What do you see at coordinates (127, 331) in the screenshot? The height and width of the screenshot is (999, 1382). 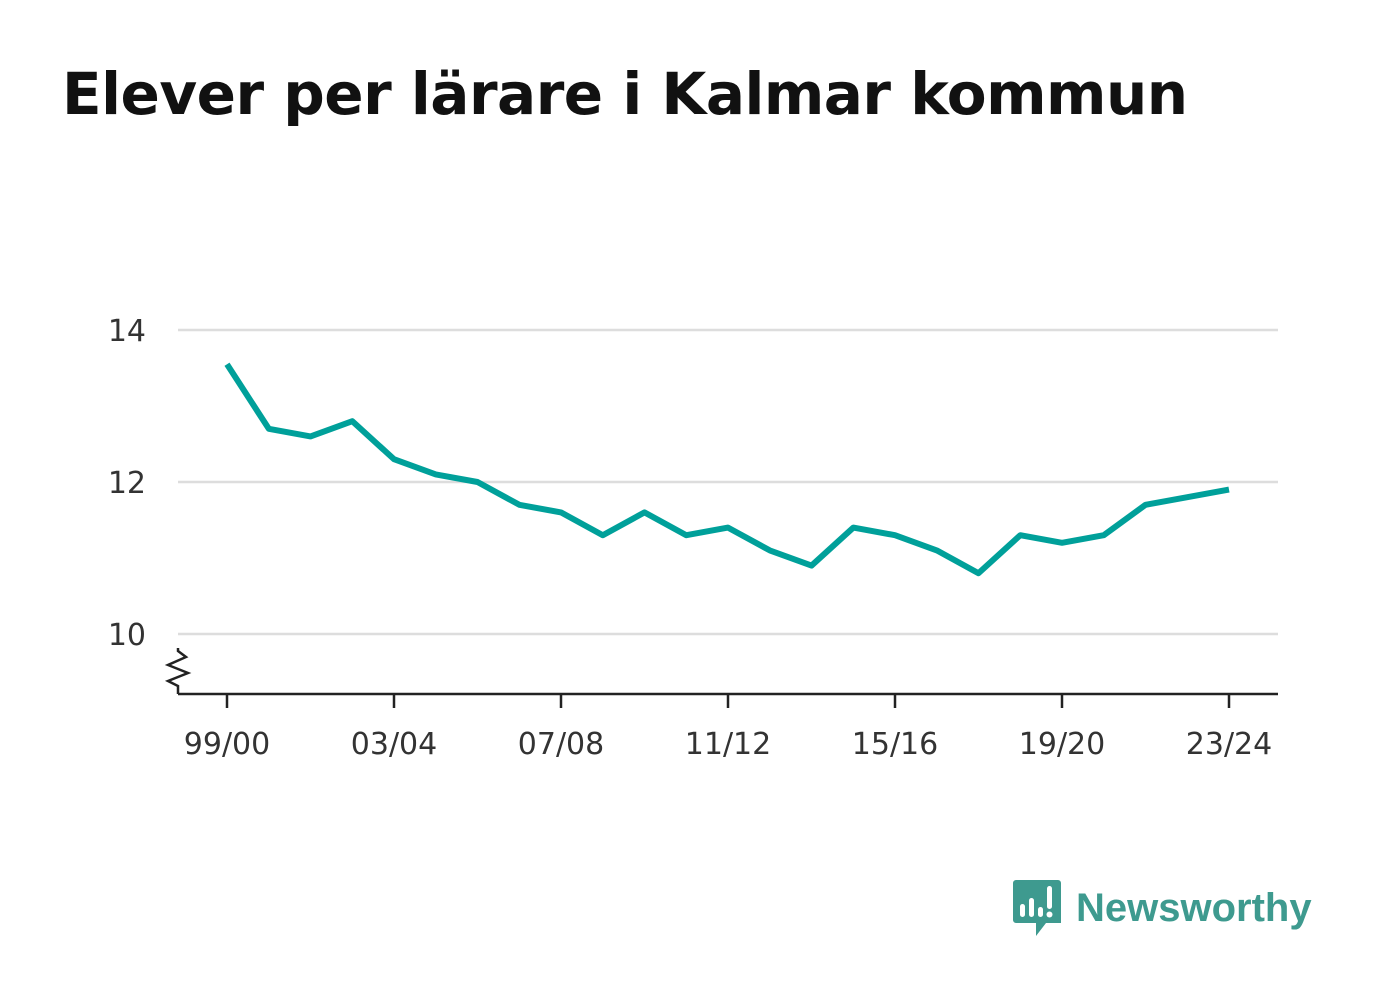 I see `y-tick-label-14: 14` at bounding box center [127, 331].